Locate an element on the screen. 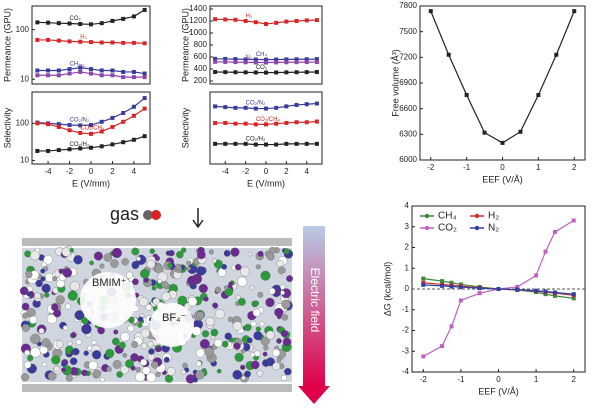 The image size is (600, 414). y-tick-label: 400 is located at coordinates (201, 68).